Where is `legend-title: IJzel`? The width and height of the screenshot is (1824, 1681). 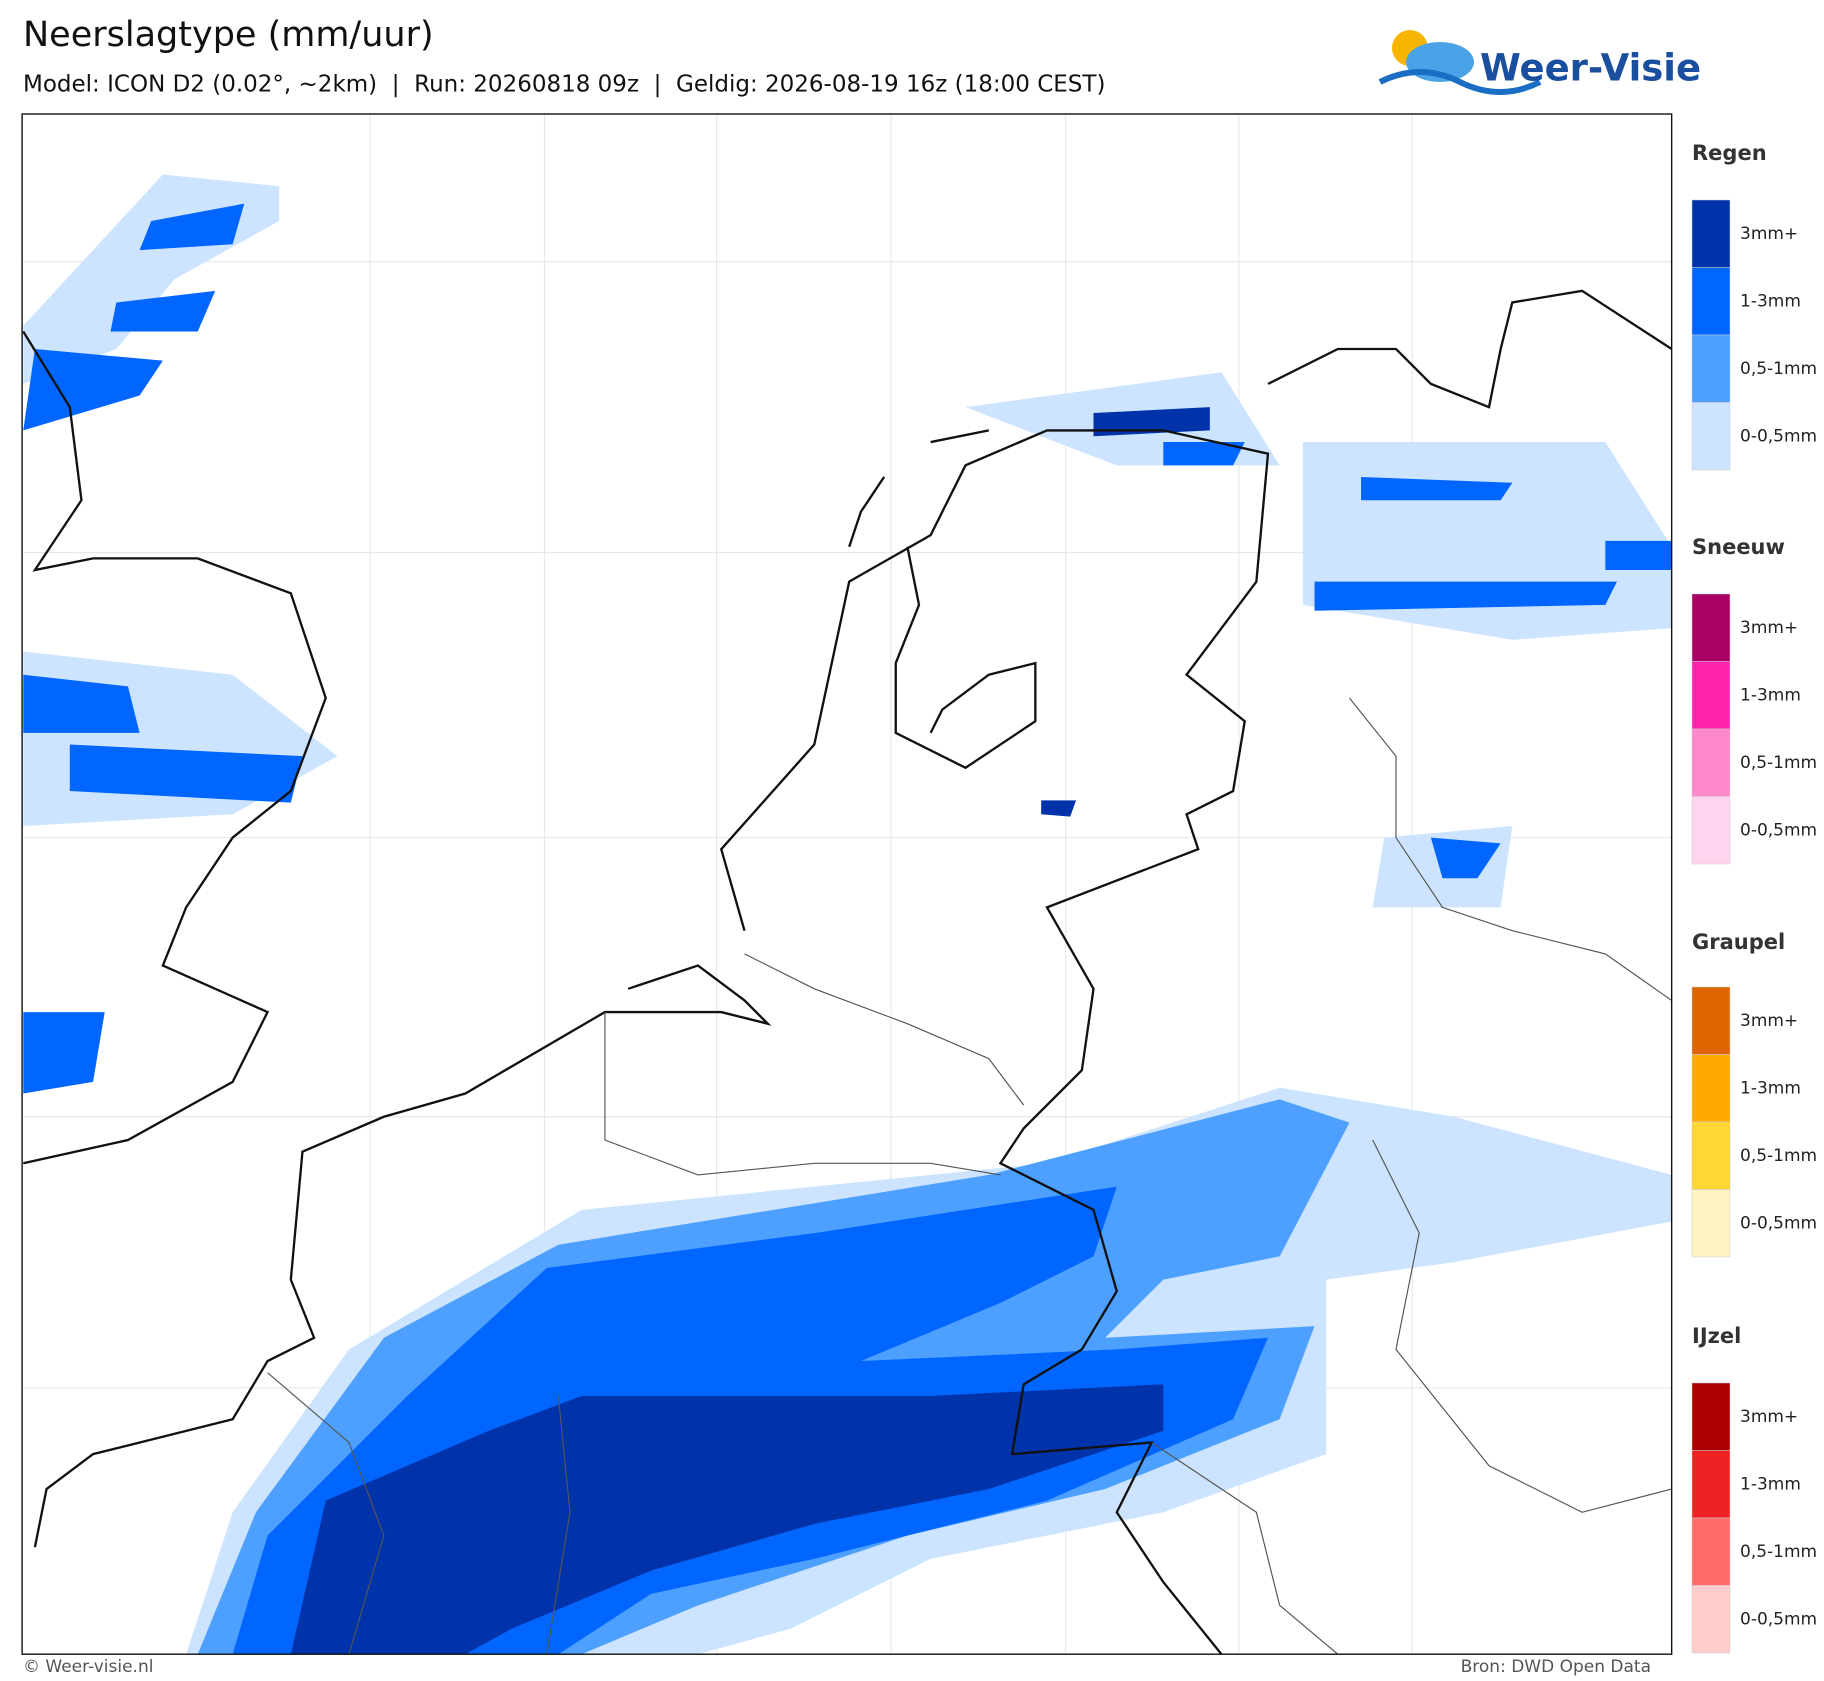
legend-title: IJzel is located at coordinates (1716, 1336).